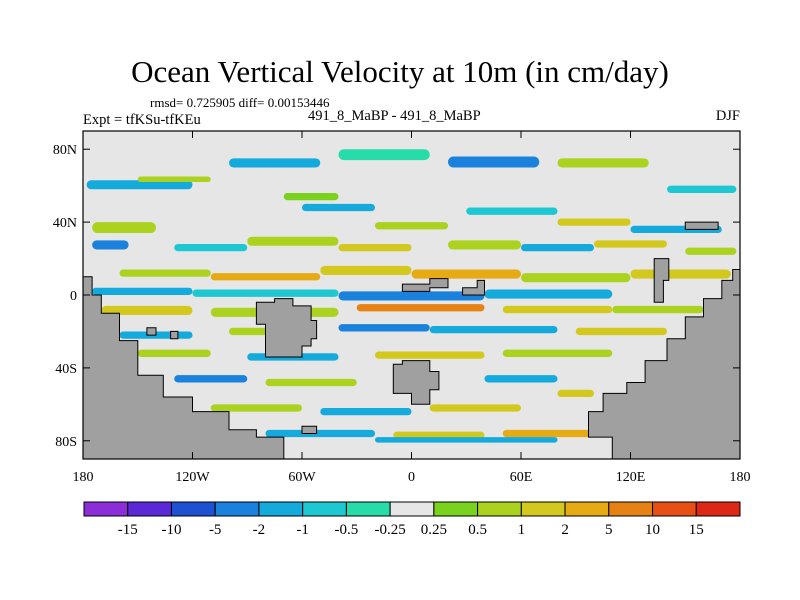 This screenshot has height=600, width=800. What do you see at coordinates (128, 530) in the screenshot?
I see `colorbar-label-0: -15` at bounding box center [128, 530].